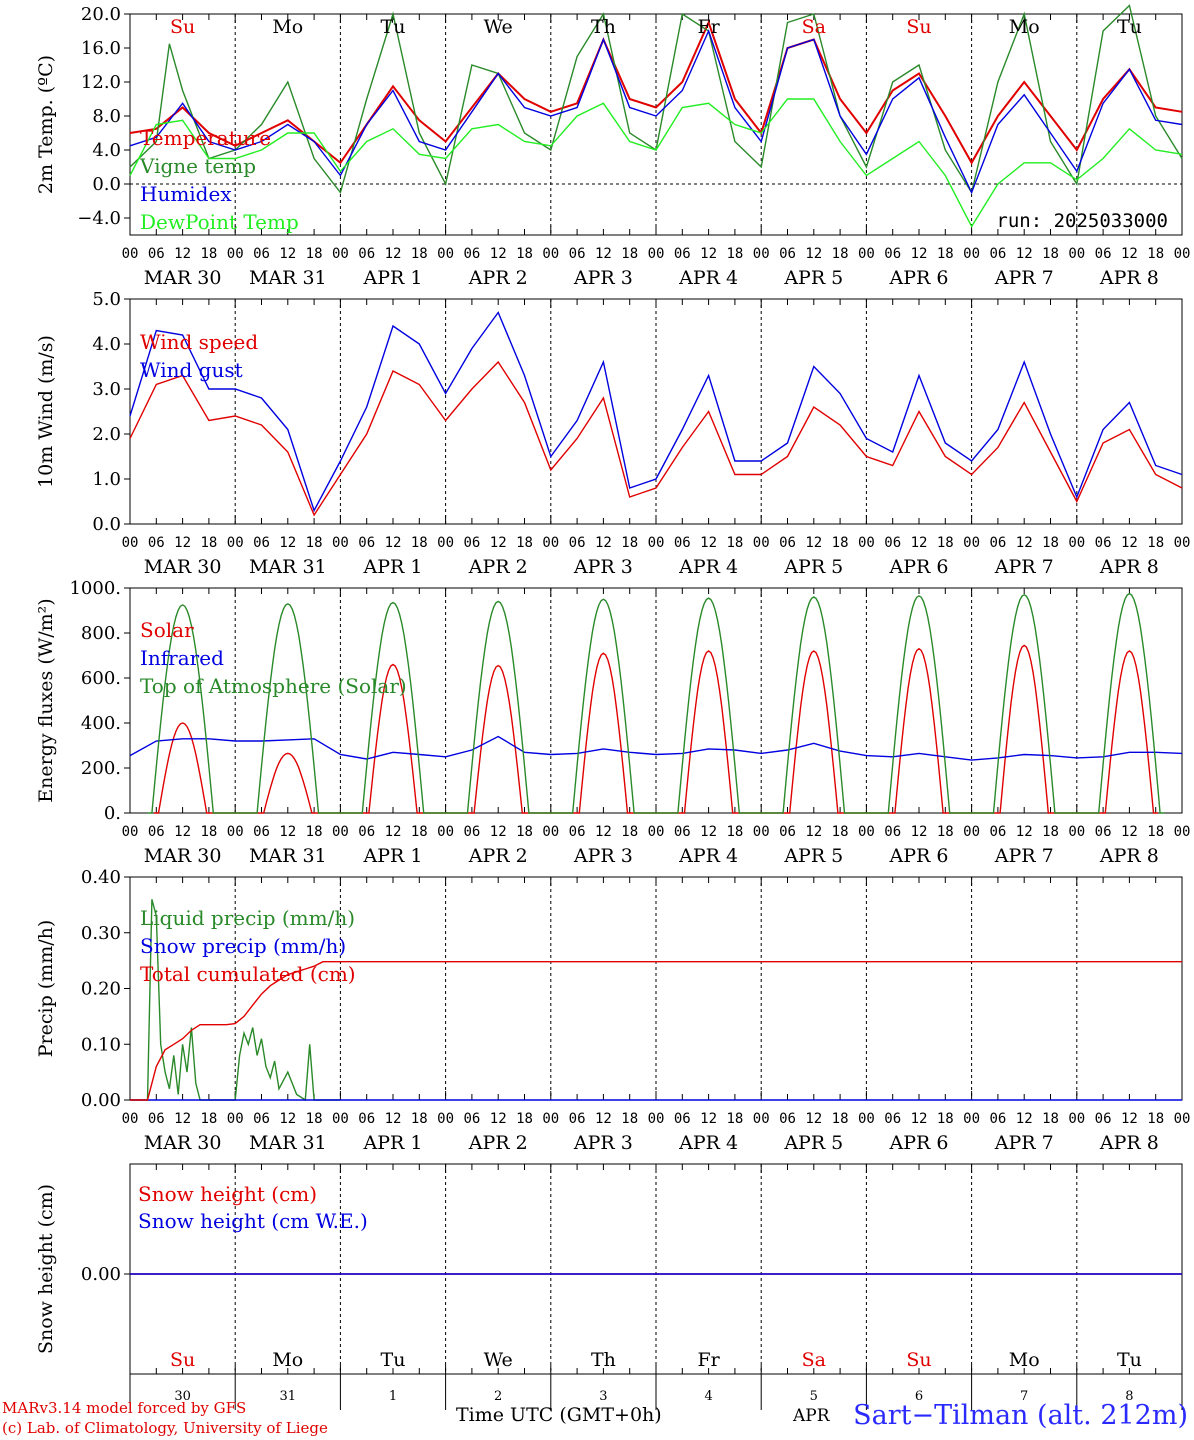 Image resolution: width=1194 pixels, height=1440 pixels. Describe the element at coordinates (656, 112) in the screenshot. I see `series-line-humidex` at that location.